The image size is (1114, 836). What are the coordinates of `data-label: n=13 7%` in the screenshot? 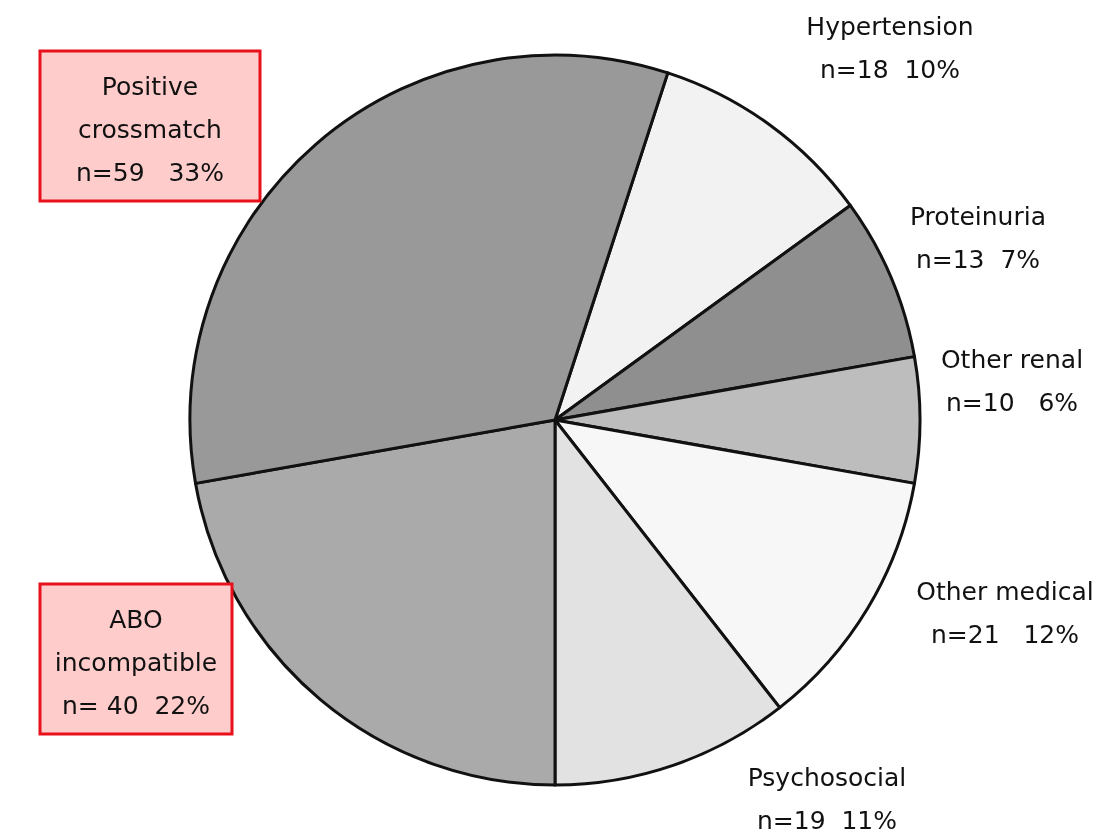 It's located at (978, 259).